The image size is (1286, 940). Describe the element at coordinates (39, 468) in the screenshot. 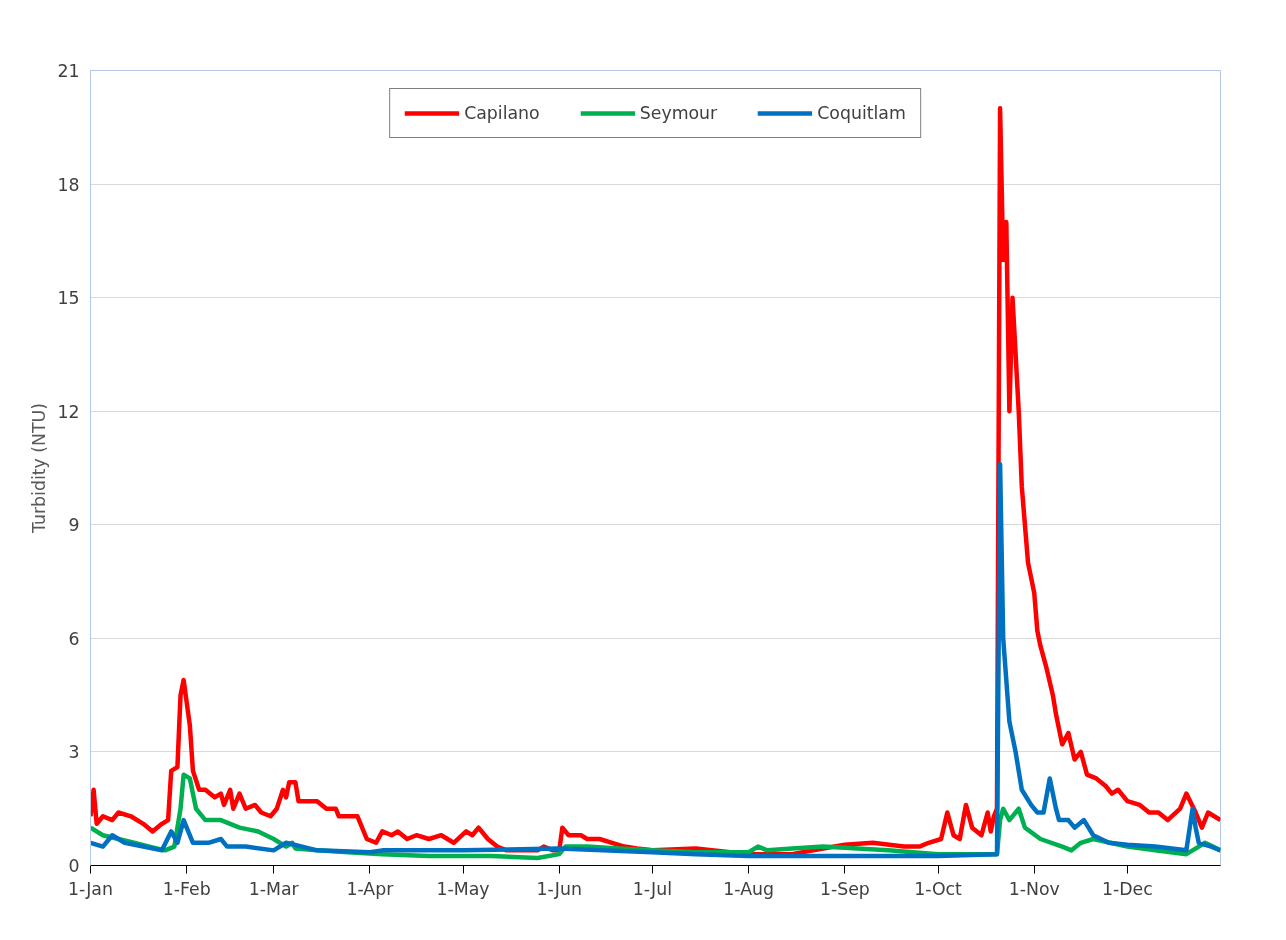

I see `y-axis-title: Turbidity (NTU)` at that location.